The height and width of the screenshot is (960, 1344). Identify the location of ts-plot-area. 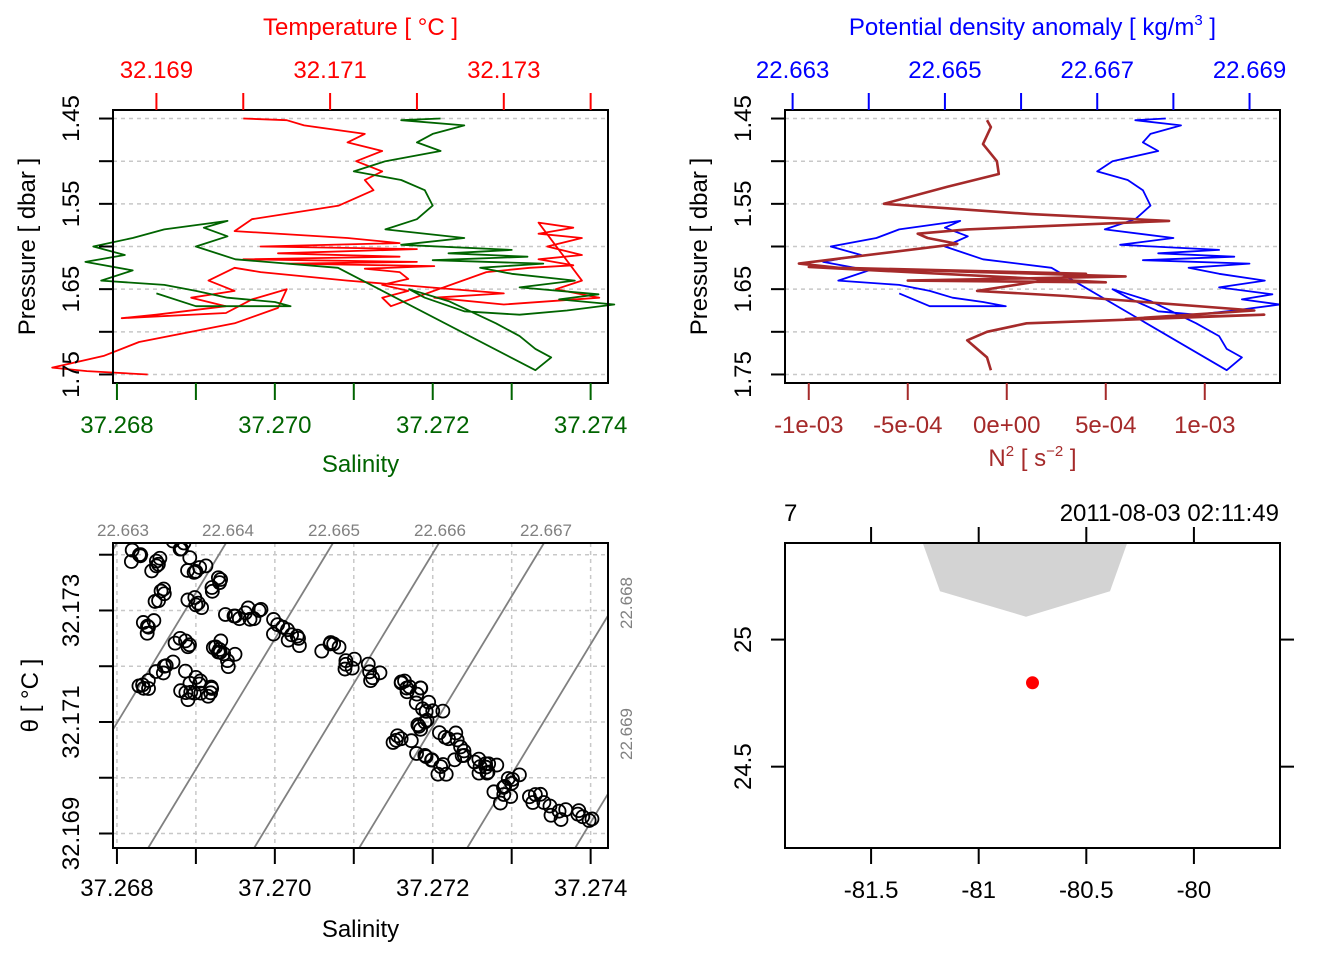
(360, 695).